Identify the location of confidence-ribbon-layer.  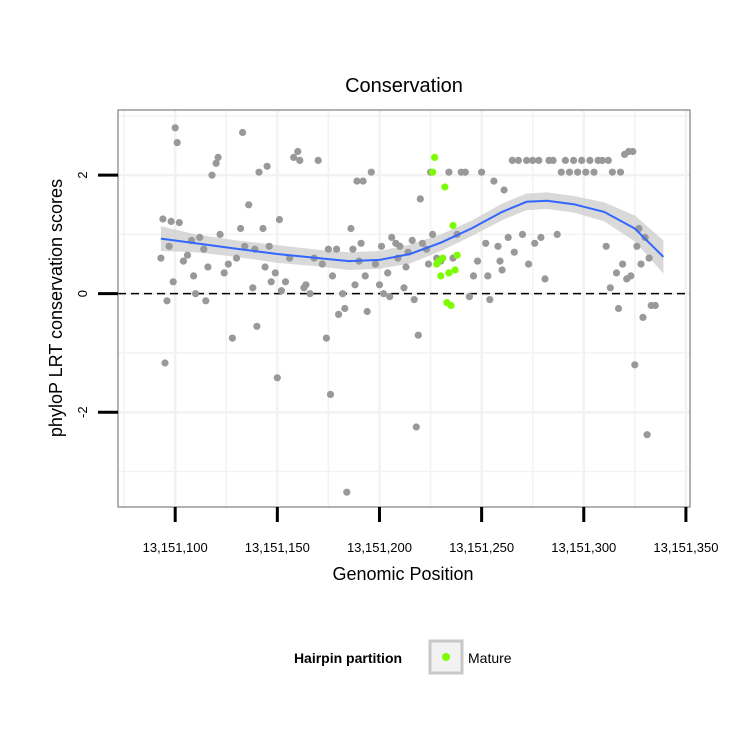
(412, 233).